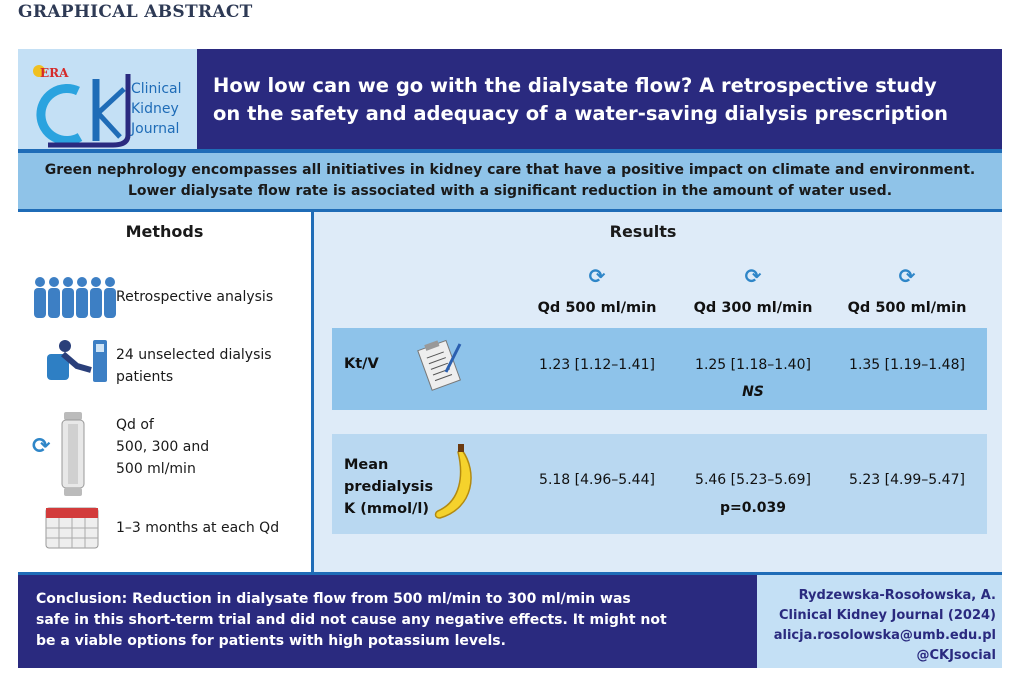 This screenshot has width=1024, height=687. Describe the element at coordinates (956, 655) in the screenshot. I see `credit-social: @CKJsocial` at that location.